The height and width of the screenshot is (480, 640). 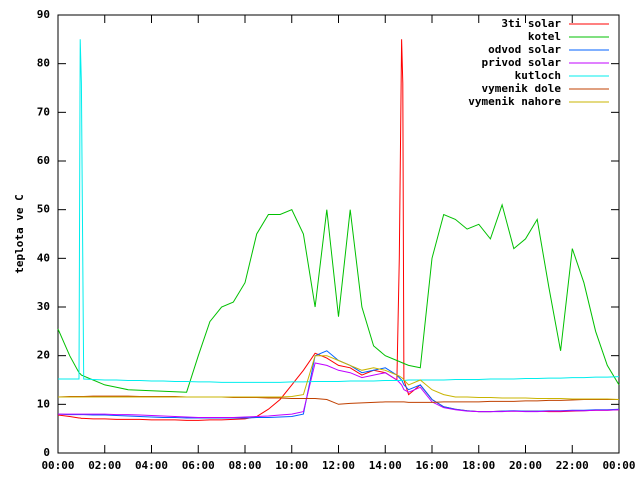 What do you see at coordinates (522, 62) in the screenshot?
I see `legend-label: privod solar` at bounding box center [522, 62].